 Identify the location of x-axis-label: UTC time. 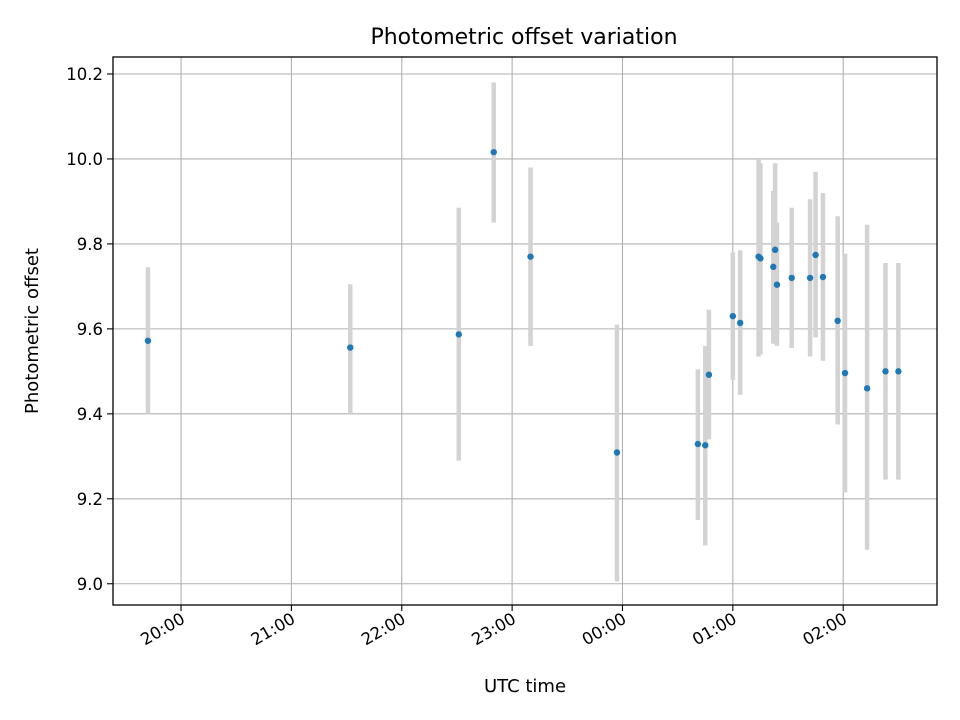
(525, 686).